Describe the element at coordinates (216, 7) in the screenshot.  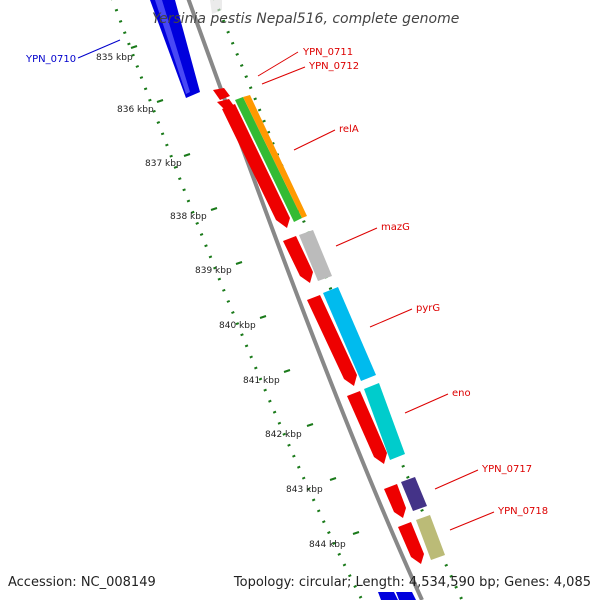
I see `track-top-white` at that location.